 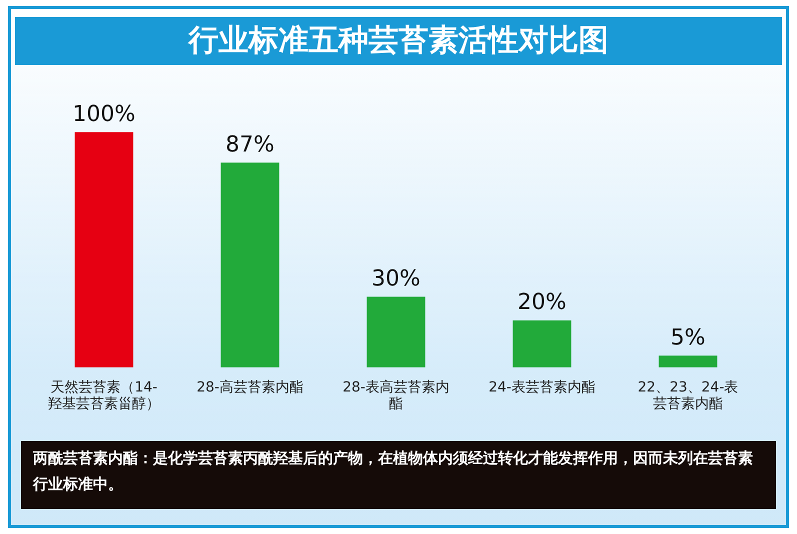 I want to click on data-label: 87%, so click(x=250, y=145).